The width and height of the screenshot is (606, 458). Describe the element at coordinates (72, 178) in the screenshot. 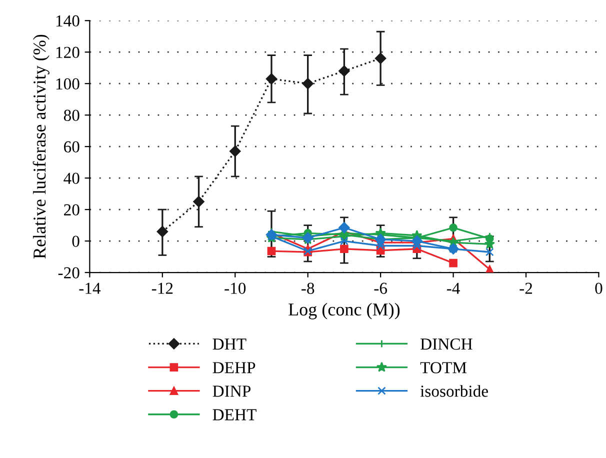

I see `y-tick-label: 40` at that location.